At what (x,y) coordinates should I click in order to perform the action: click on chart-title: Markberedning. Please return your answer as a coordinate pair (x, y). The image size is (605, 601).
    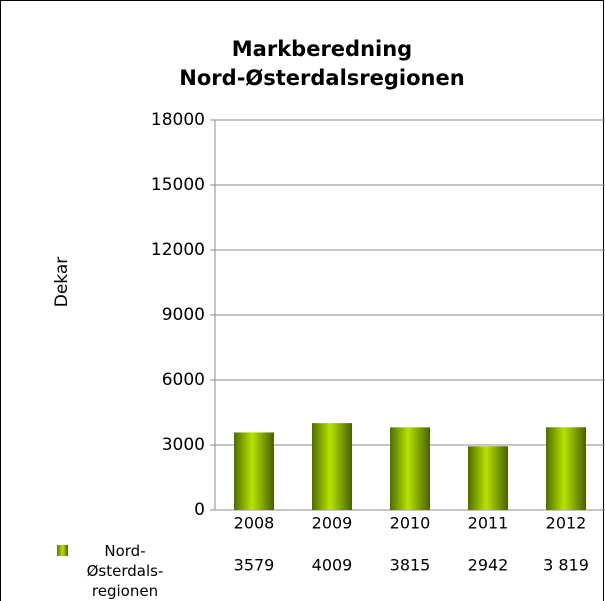
    Looking at the image, I should click on (322, 49).